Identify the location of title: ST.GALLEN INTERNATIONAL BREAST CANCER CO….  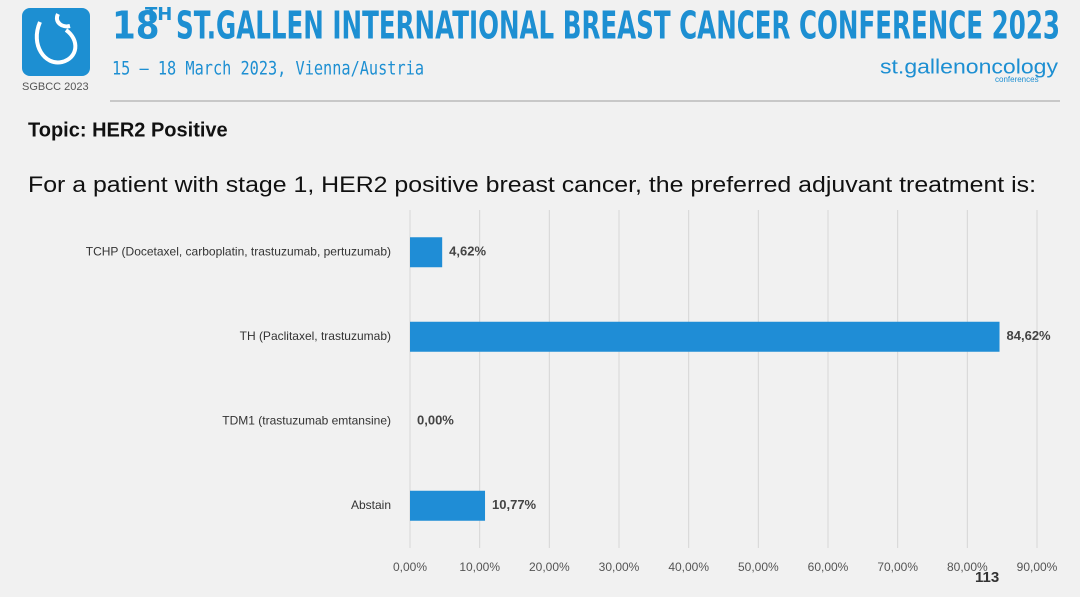
(618, 26).